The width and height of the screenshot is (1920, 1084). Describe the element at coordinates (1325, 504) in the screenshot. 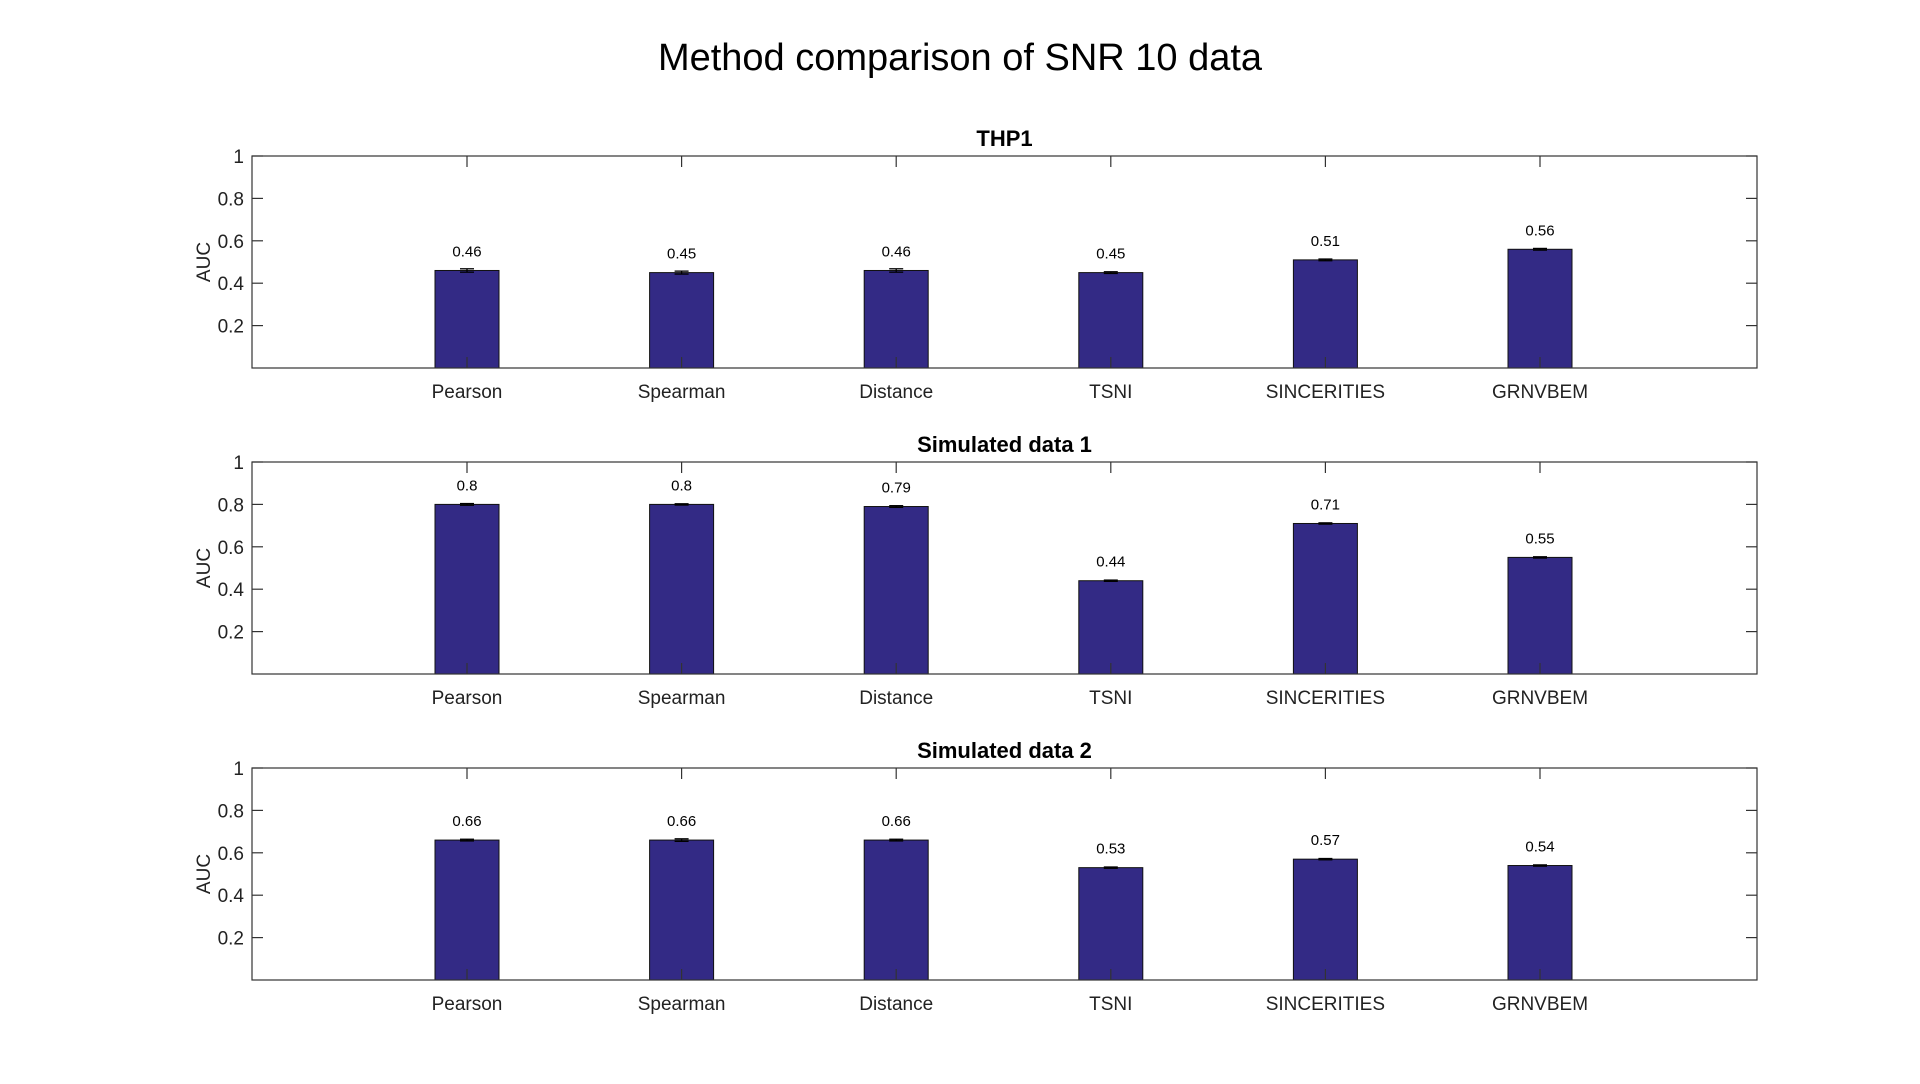

I see `data-label: 0.71` at that location.